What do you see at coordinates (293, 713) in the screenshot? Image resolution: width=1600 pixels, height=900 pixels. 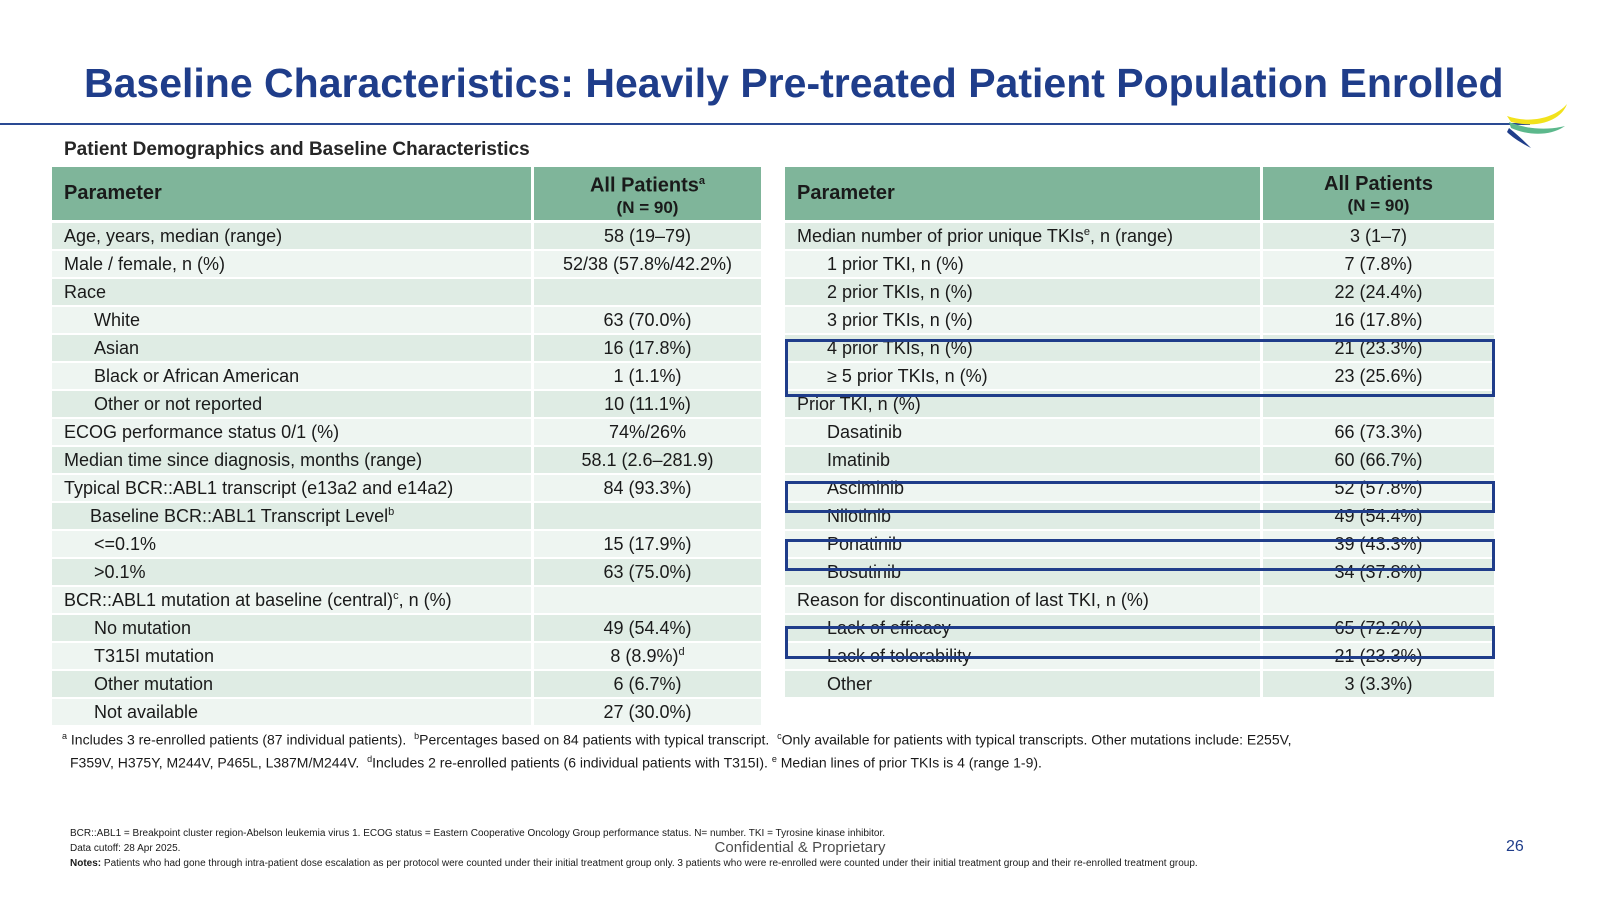 I see `parameter-cell: Not available` at bounding box center [293, 713].